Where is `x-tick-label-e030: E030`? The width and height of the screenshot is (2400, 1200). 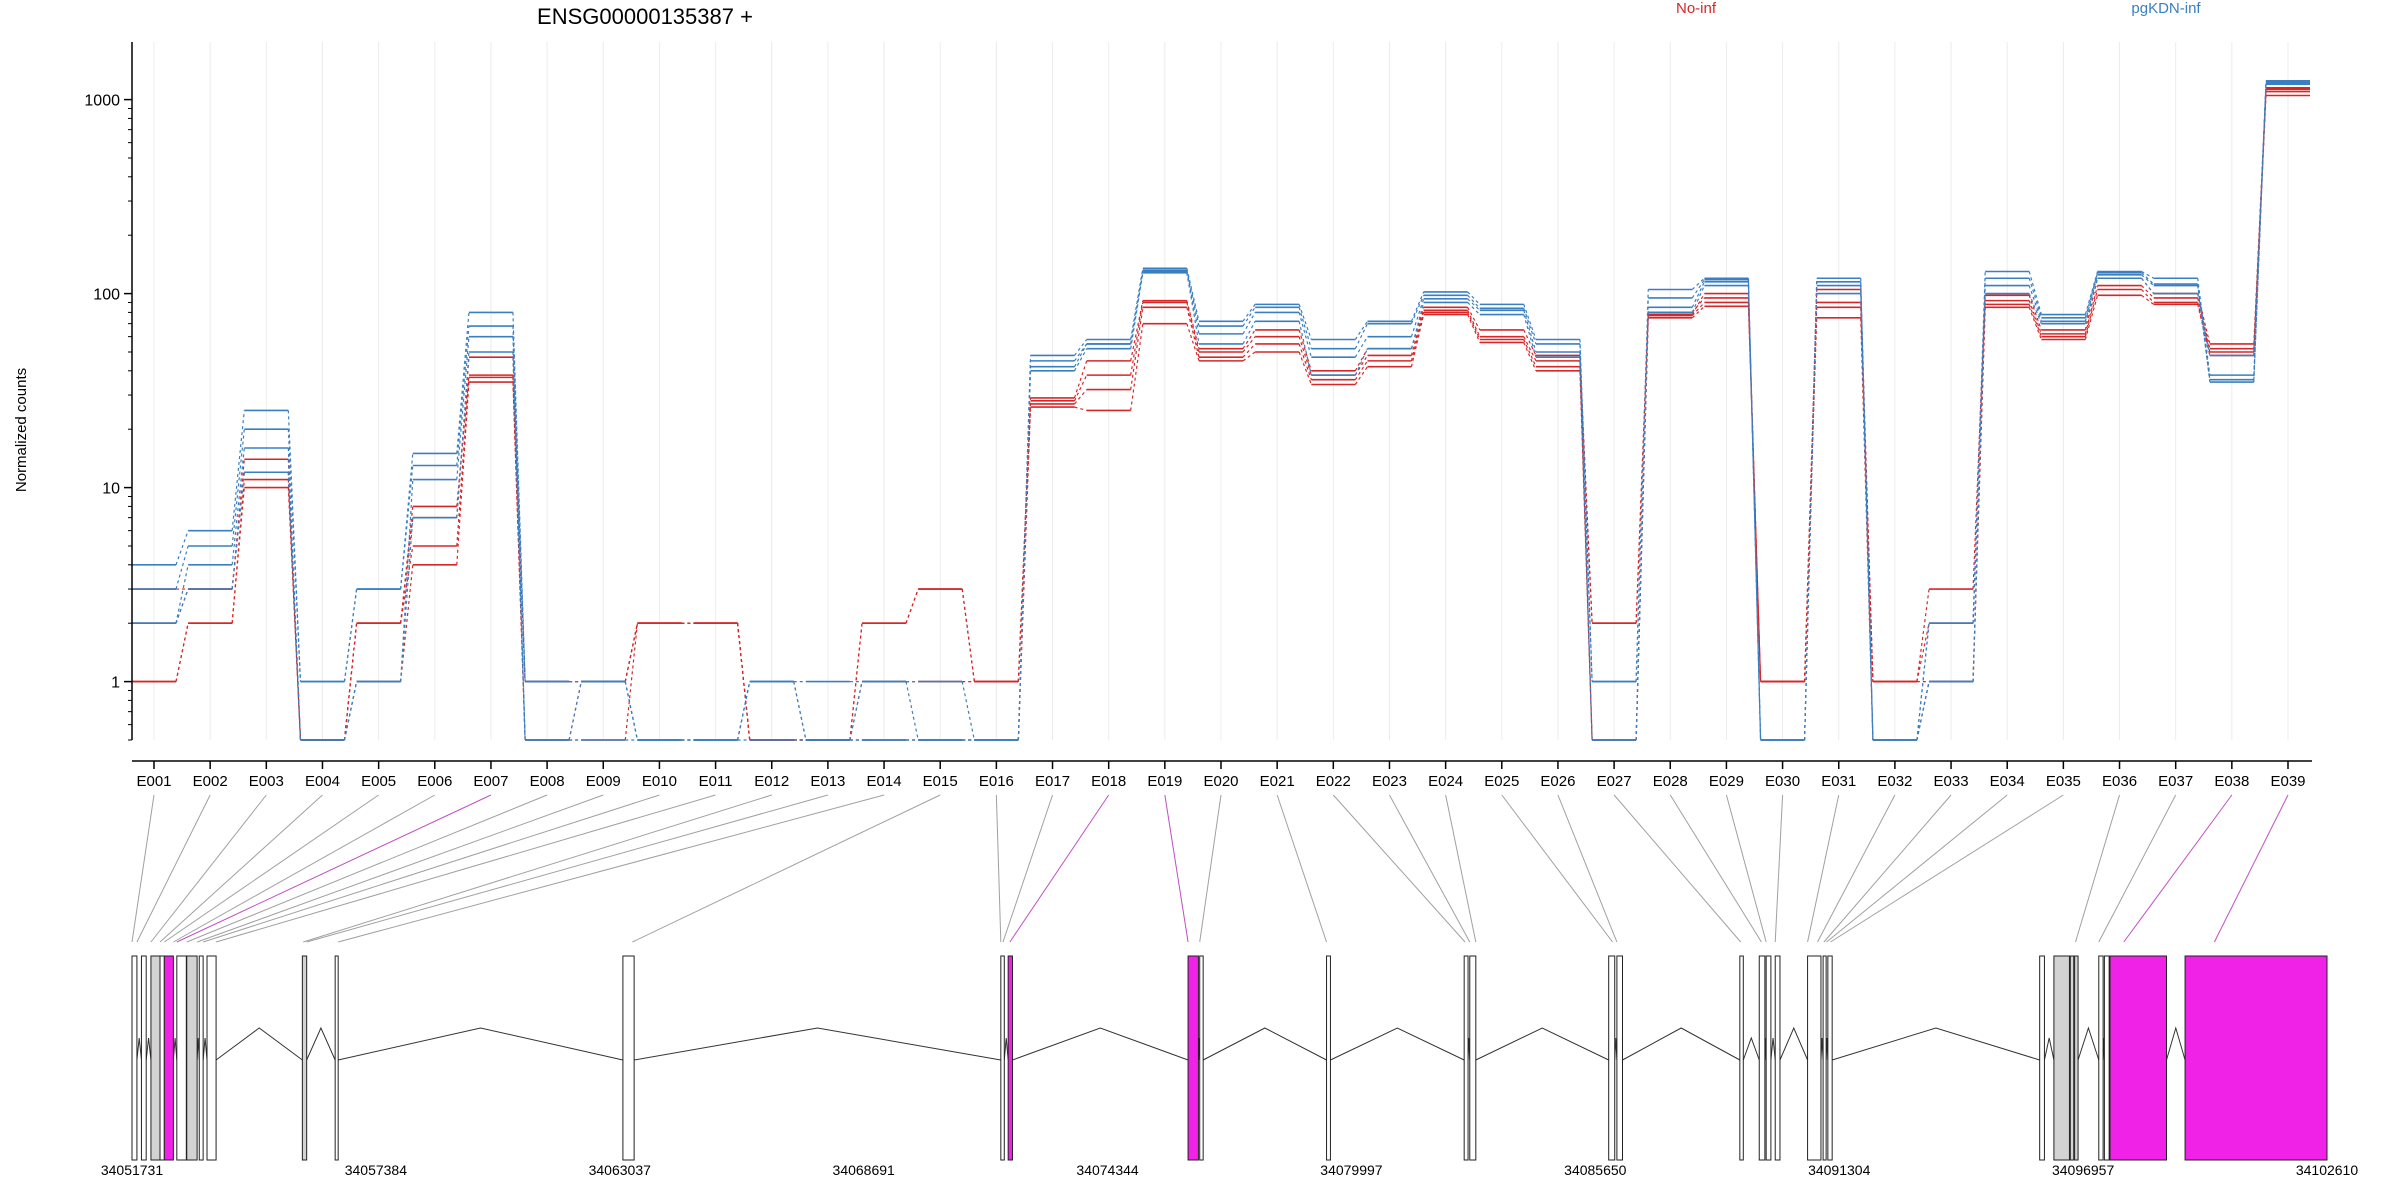 x-tick-label-e030: E030 is located at coordinates (1782, 781).